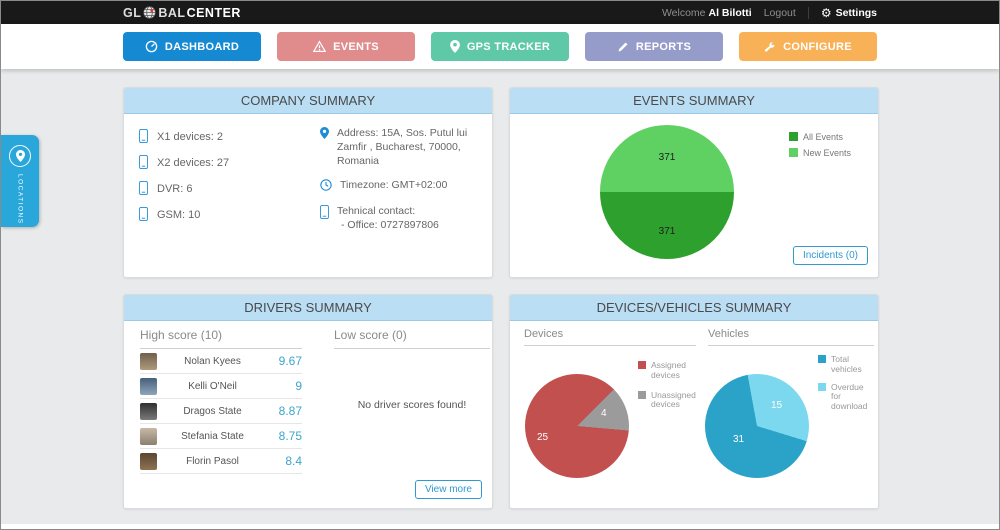 The height and width of the screenshot is (530, 1000). Describe the element at coordinates (212, 461) in the screenshot. I see `driver-name: Florin Pasol` at that location.